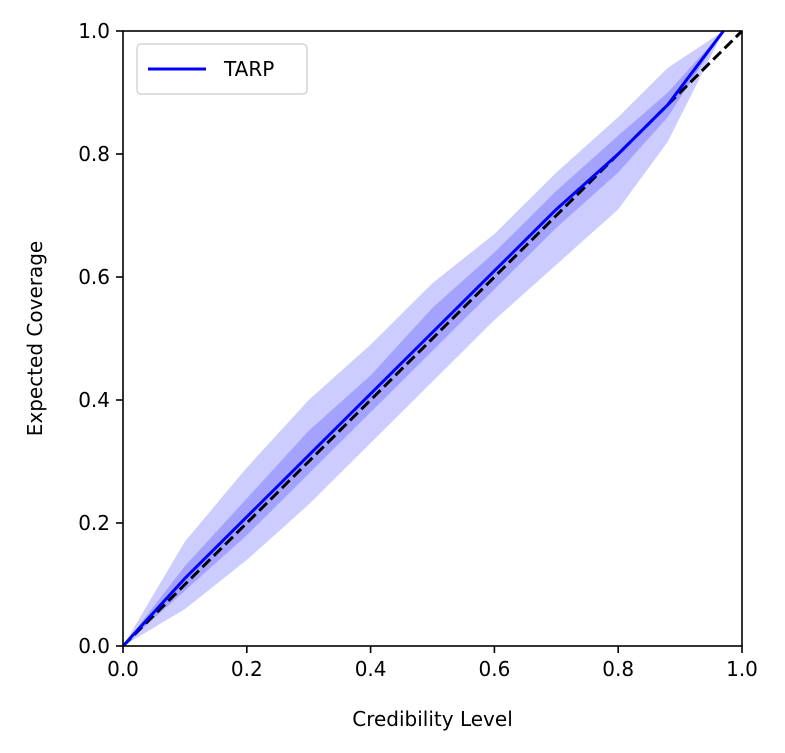 The image size is (785, 753). Describe the element at coordinates (94, 400) in the screenshot. I see `y-tick-label: 0.4` at that location.